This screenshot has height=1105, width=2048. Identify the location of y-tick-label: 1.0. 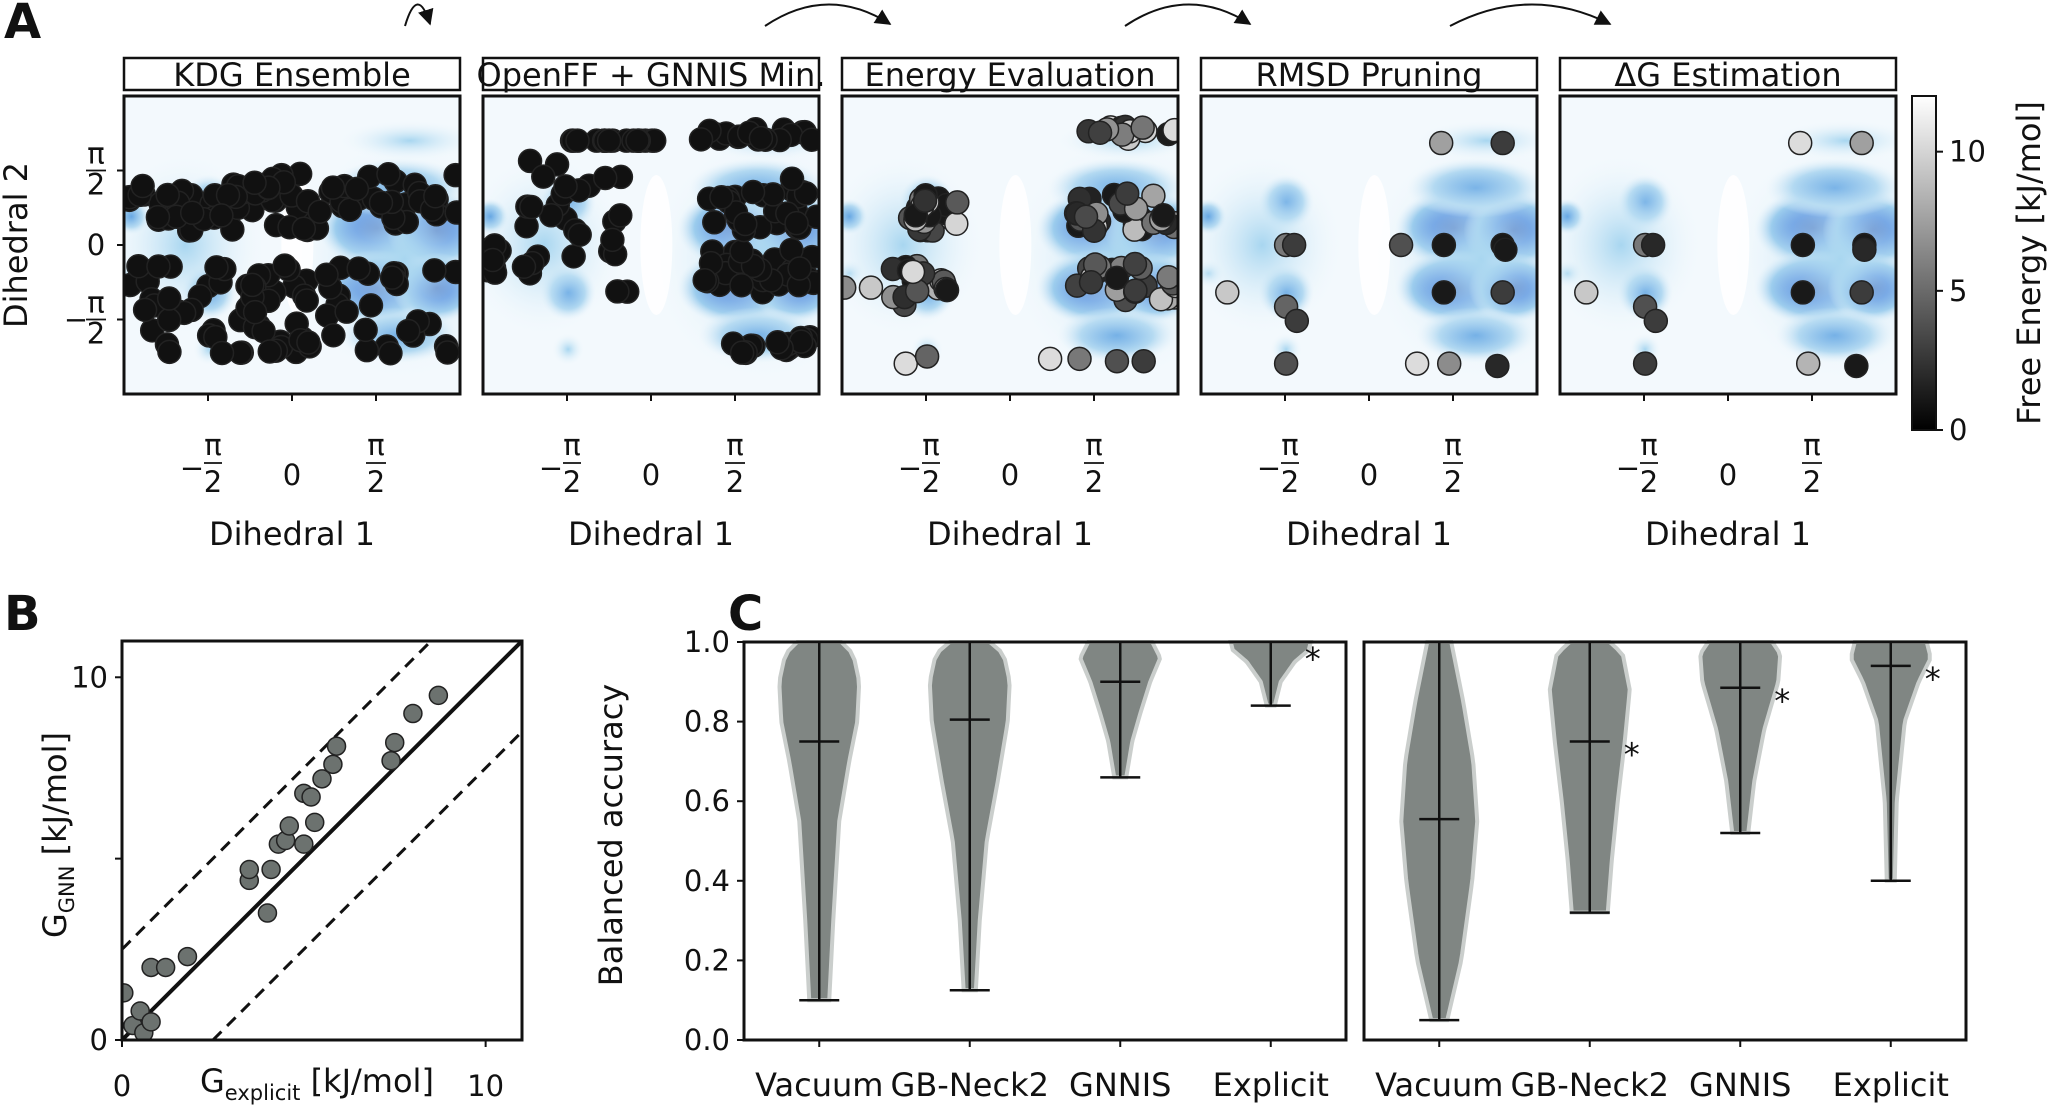
(707, 642).